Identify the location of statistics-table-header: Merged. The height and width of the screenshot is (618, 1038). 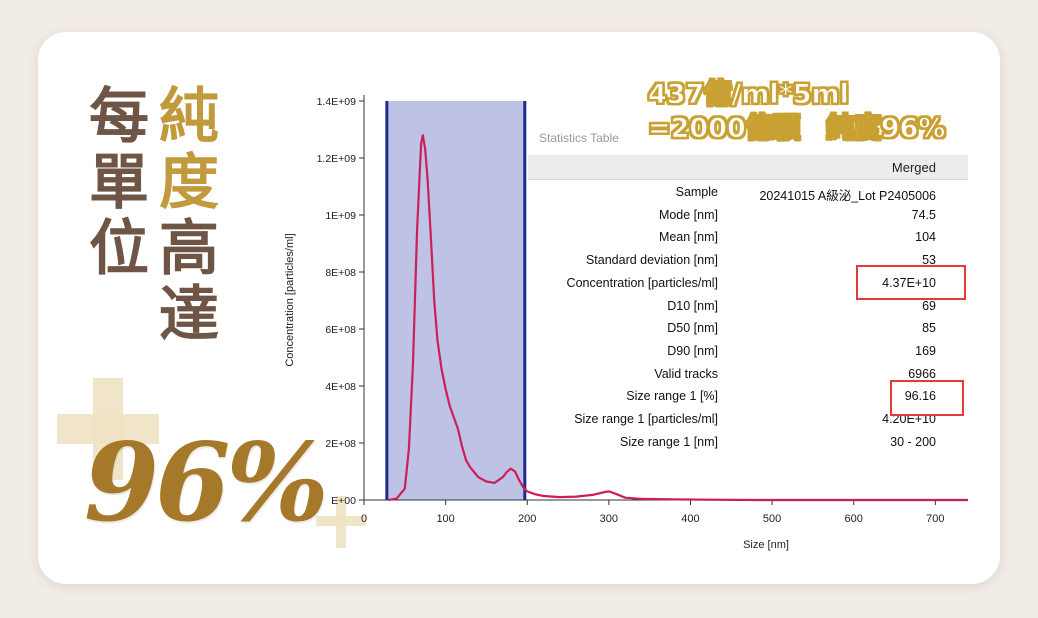
(748, 167).